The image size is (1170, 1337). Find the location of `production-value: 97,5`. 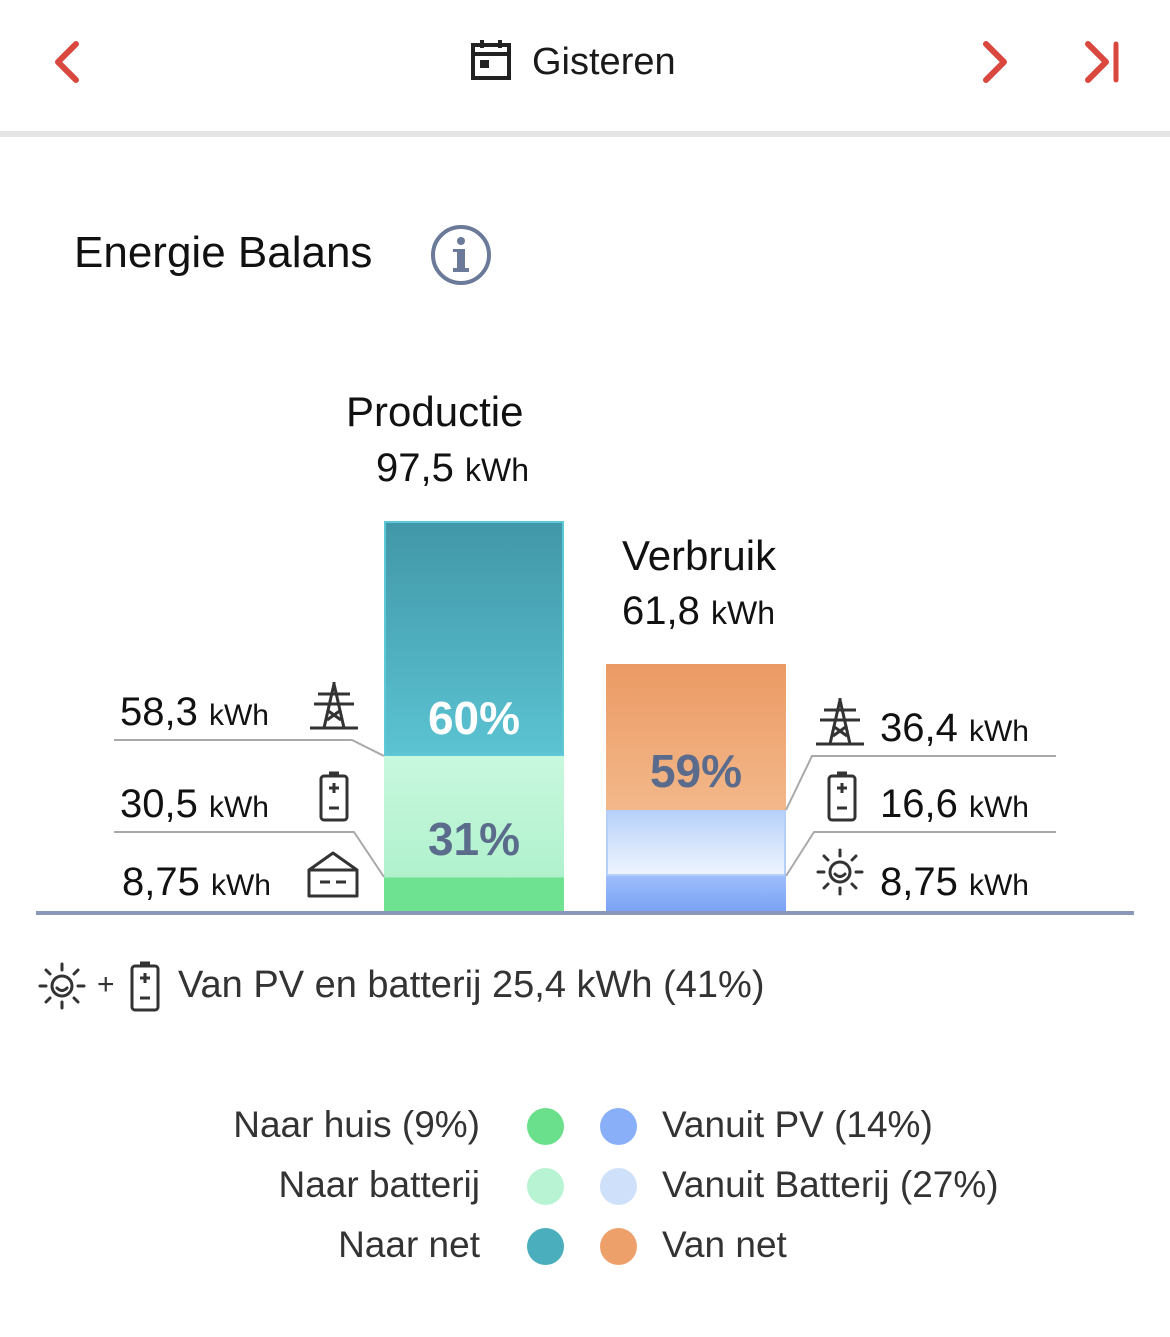

production-value: 97,5 is located at coordinates (415, 468).